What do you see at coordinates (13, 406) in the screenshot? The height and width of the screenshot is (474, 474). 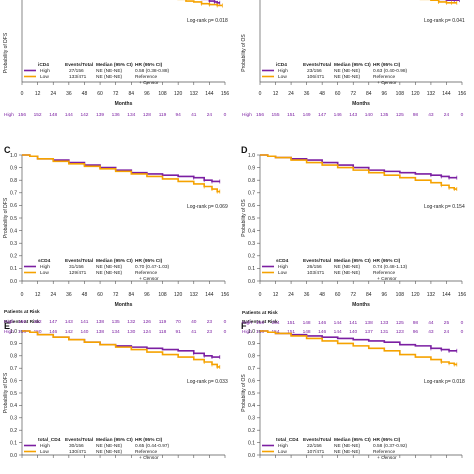 I see `y-tick-label: 0.4` at bounding box center [13, 406].